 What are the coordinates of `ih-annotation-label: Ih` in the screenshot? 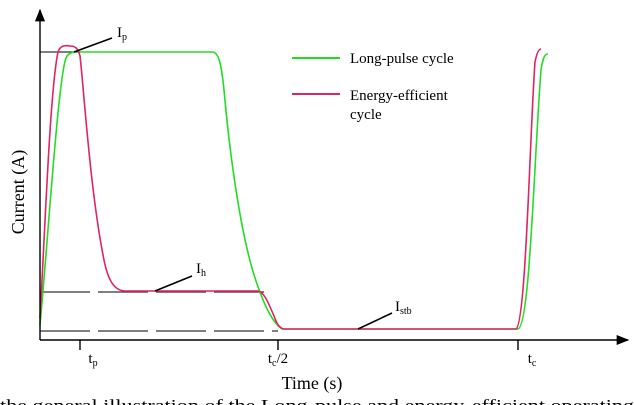 It's located at (201, 270).